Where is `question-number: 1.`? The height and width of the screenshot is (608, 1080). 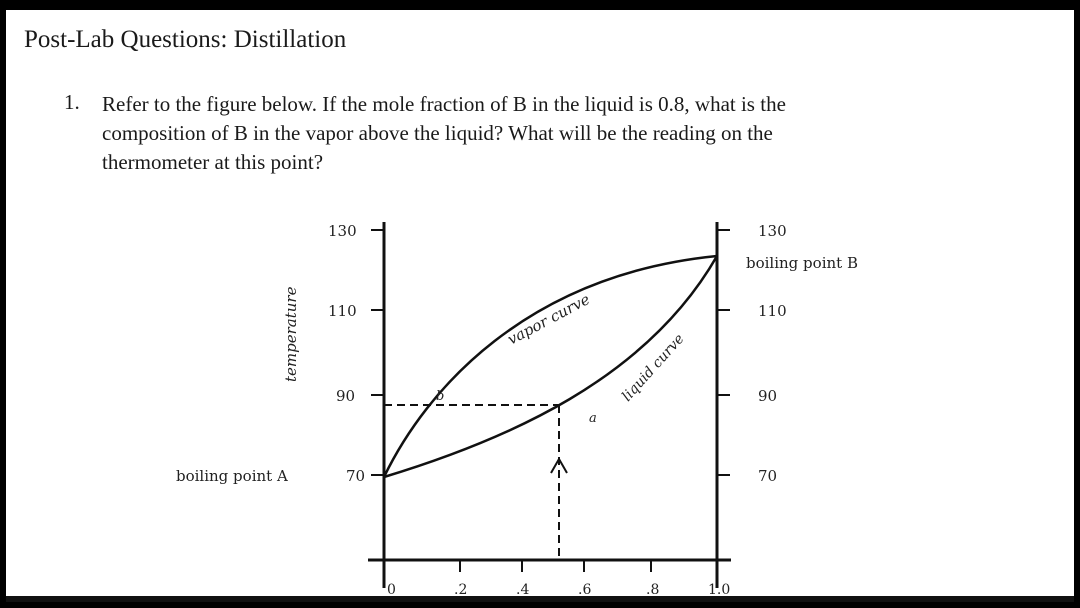
question-number: 1. is located at coordinates (72, 102).